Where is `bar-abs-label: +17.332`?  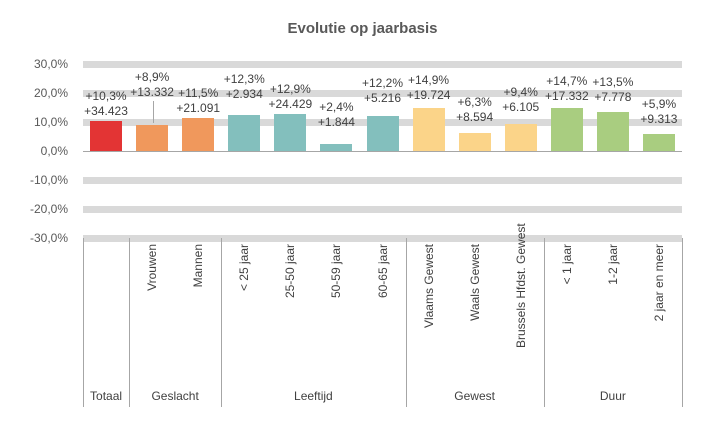 bar-abs-label: +17.332 is located at coordinates (566, 96).